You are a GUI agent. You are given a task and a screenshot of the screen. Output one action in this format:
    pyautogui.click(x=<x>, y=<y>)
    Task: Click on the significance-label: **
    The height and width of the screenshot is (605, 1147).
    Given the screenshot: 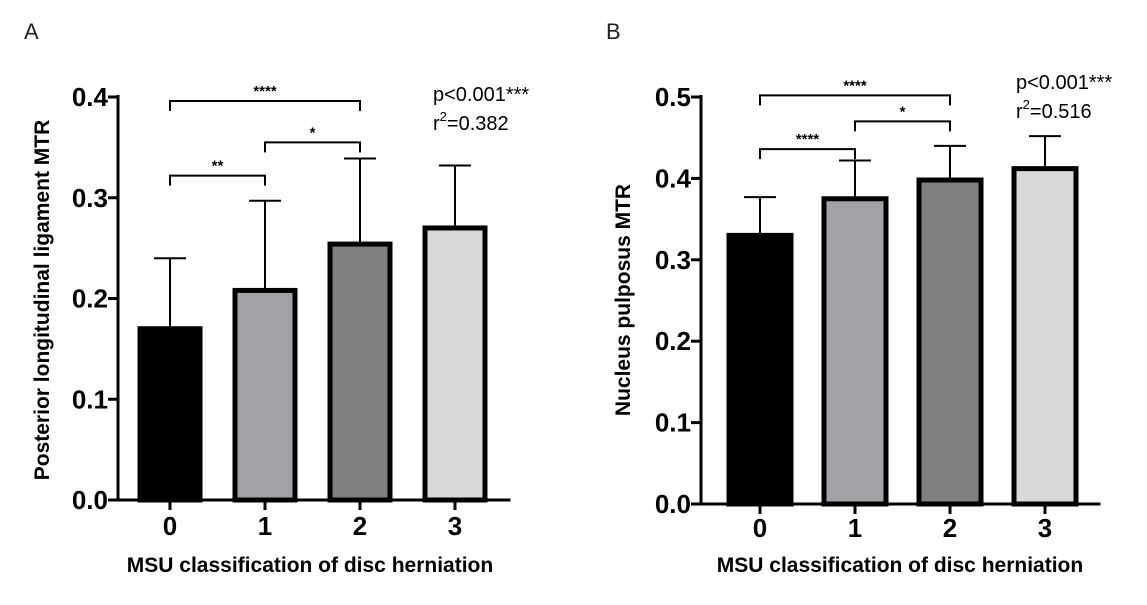 What is the action you would take?
    pyautogui.click(x=218, y=166)
    